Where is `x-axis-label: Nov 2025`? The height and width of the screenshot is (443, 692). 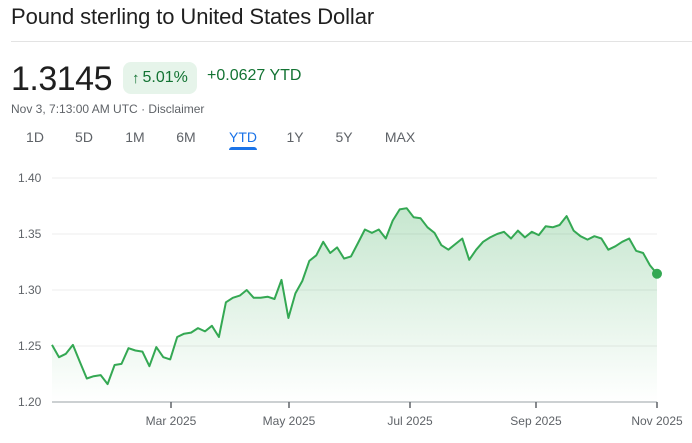 x-axis-label: Nov 2025 is located at coordinates (657, 421).